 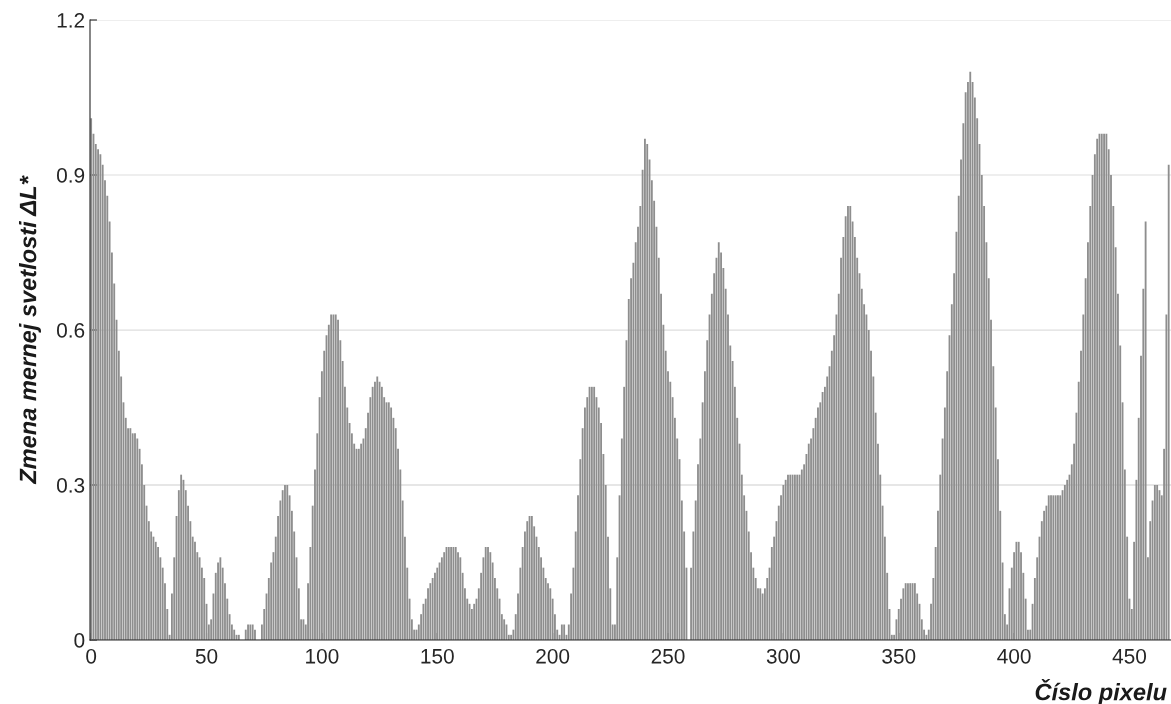 What do you see at coordinates (91, 656) in the screenshot?
I see `x-tick-label: 0` at bounding box center [91, 656].